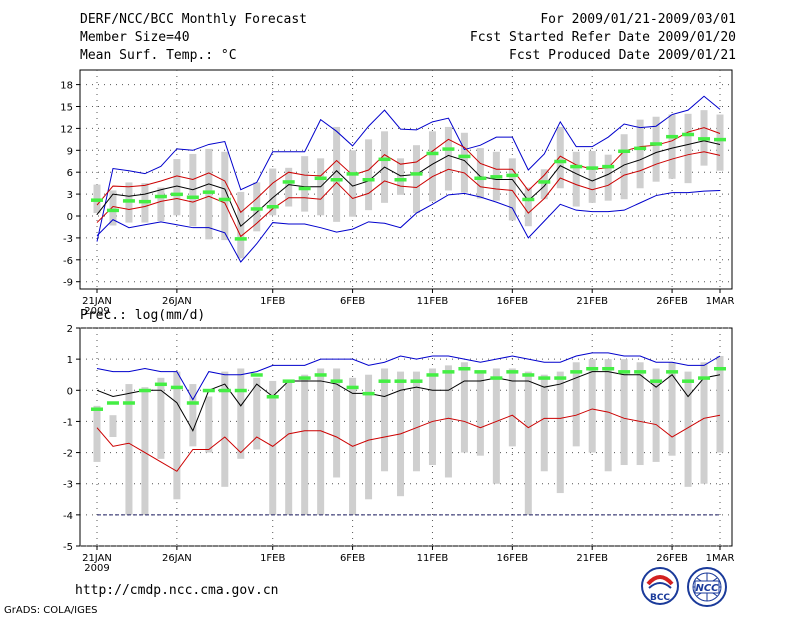  I want to click on temp-ytick-label: 6, so click(70, 173).